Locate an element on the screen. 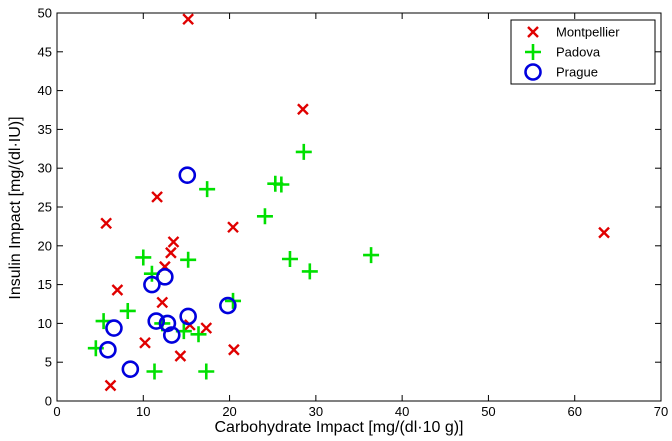 The height and width of the screenshot is (441, 672). x-tick-label: 20 is located at coordinates (229, 411).